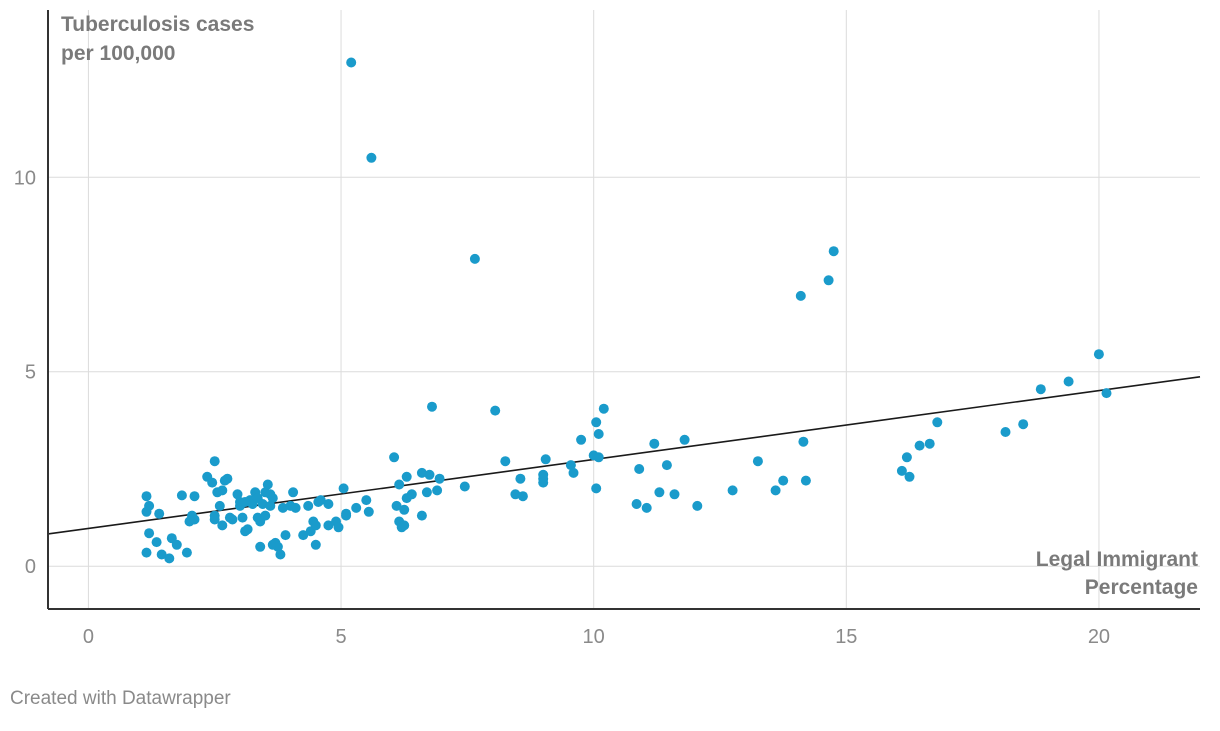  Describe the element at coordinates (25, 178) in the screenshot. I see `y-tick-label: 10` at that location.